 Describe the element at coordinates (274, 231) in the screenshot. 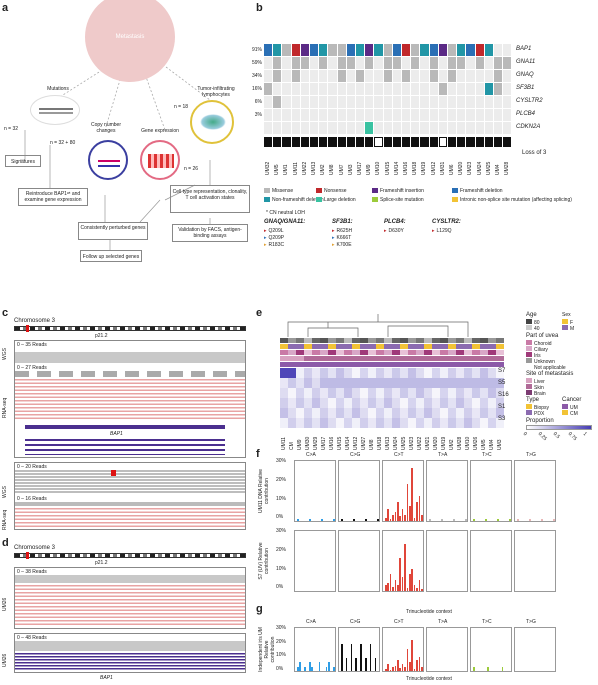

I see `hotspot-item: ▸ Q209L` at that location.